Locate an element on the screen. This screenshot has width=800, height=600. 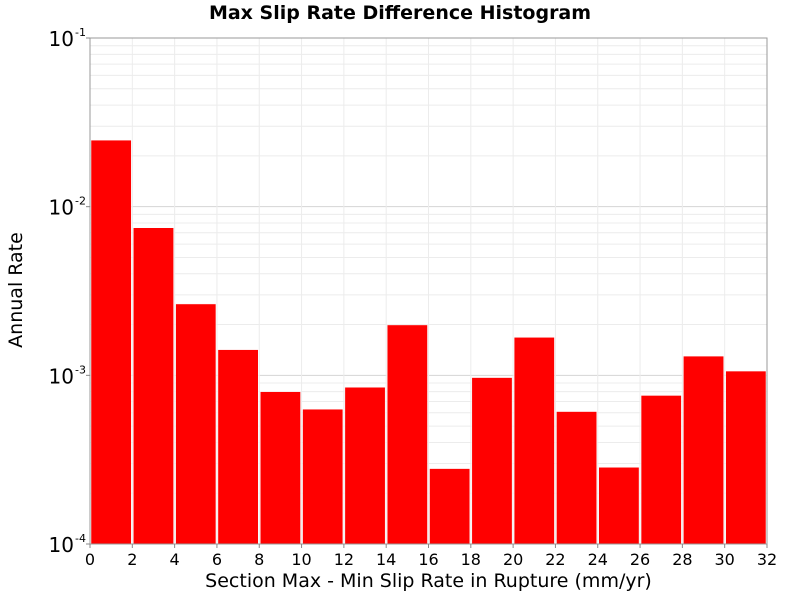
x-tick-label: 4 is located at coordinates (175, 559).